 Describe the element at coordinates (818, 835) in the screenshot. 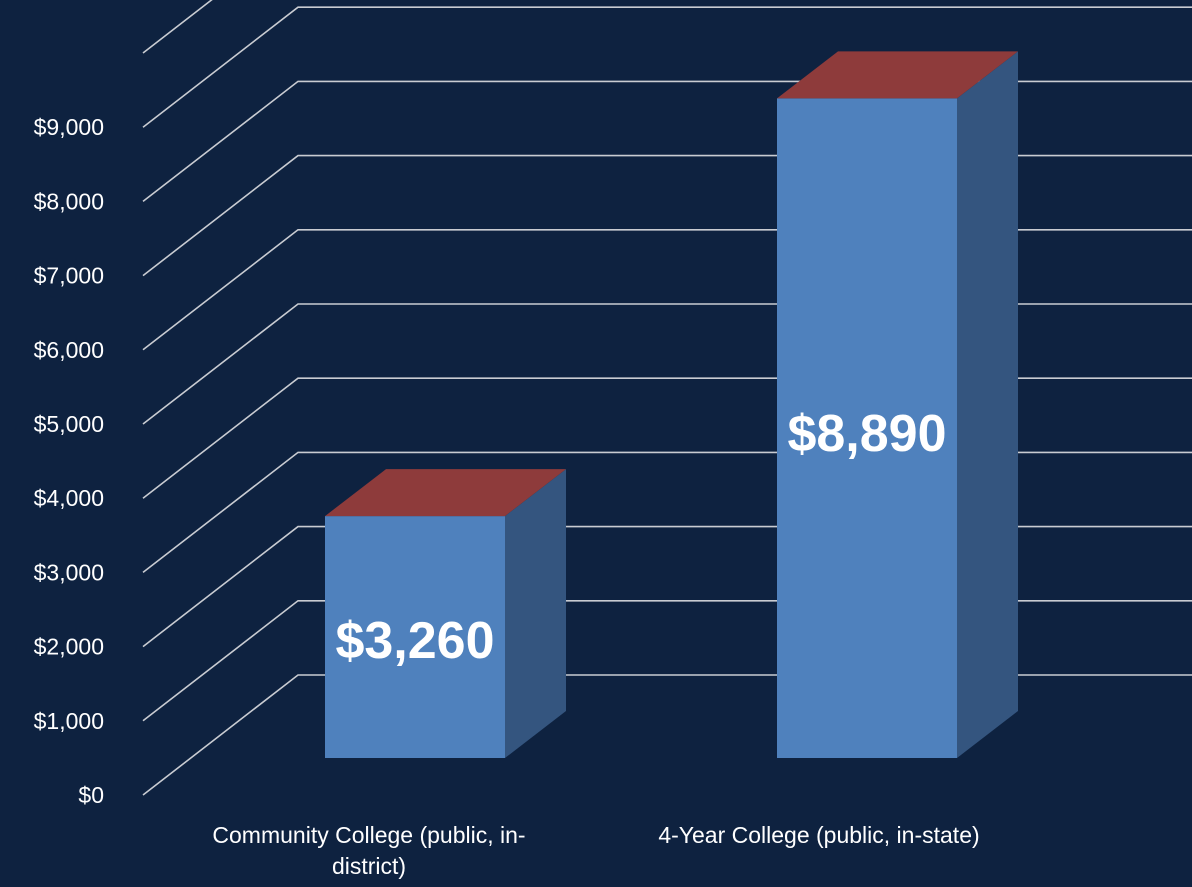

I see `category-label: 4-Year College (public, in-state)` at that location.